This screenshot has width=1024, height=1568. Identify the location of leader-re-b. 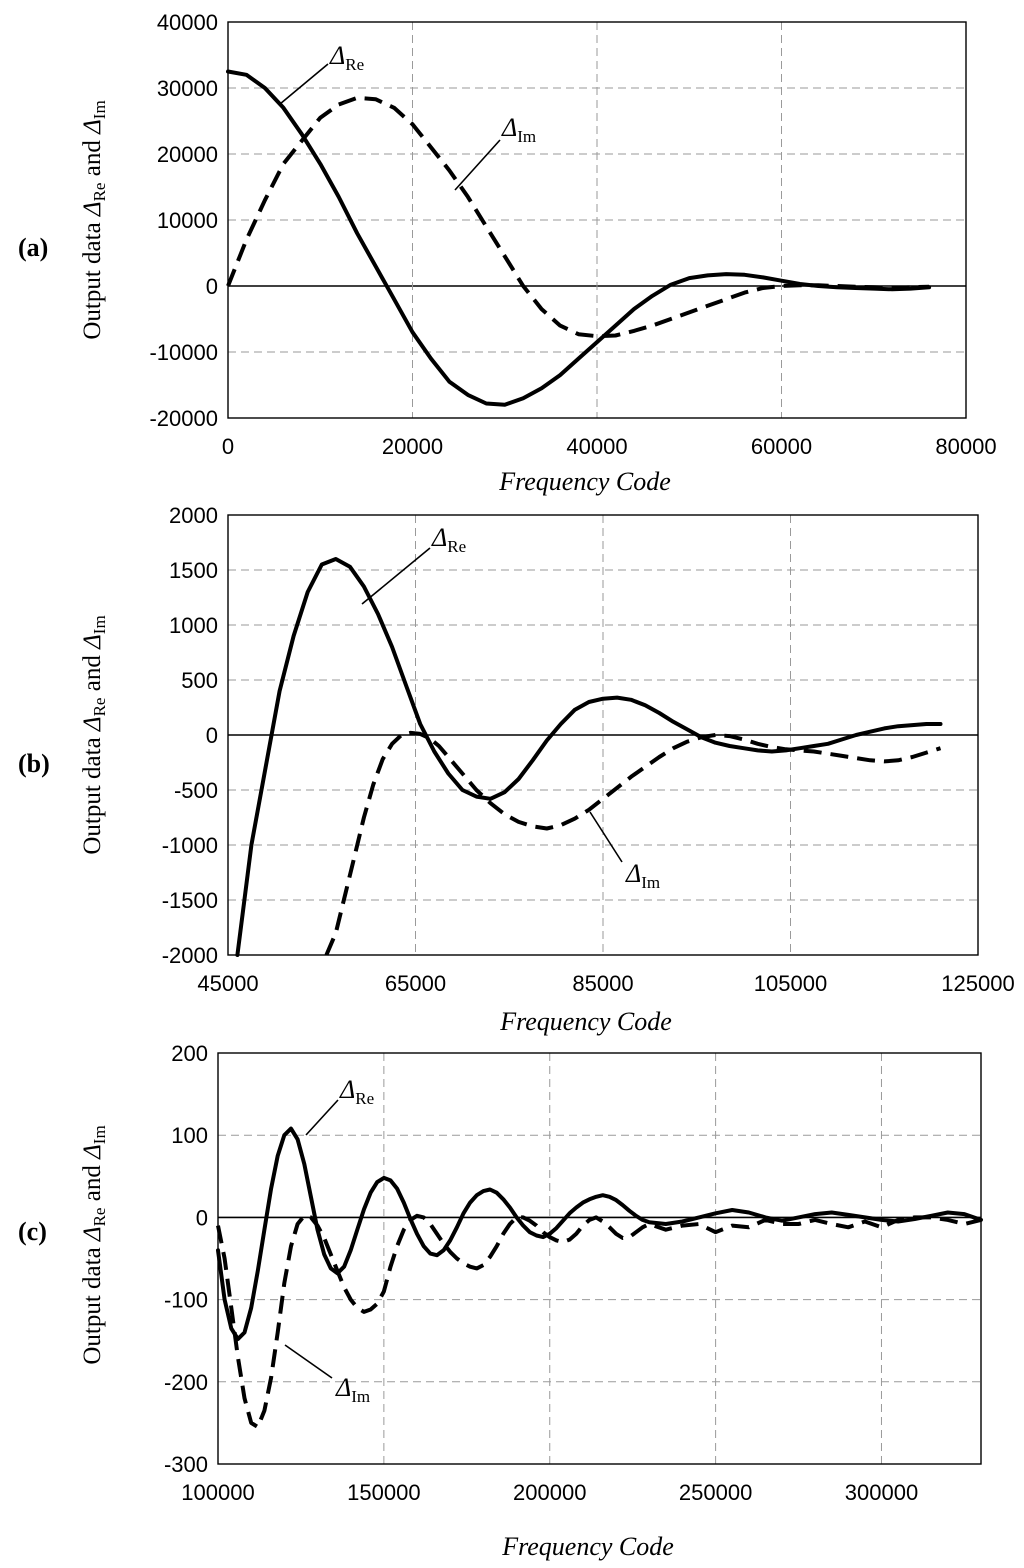
(396, 576).